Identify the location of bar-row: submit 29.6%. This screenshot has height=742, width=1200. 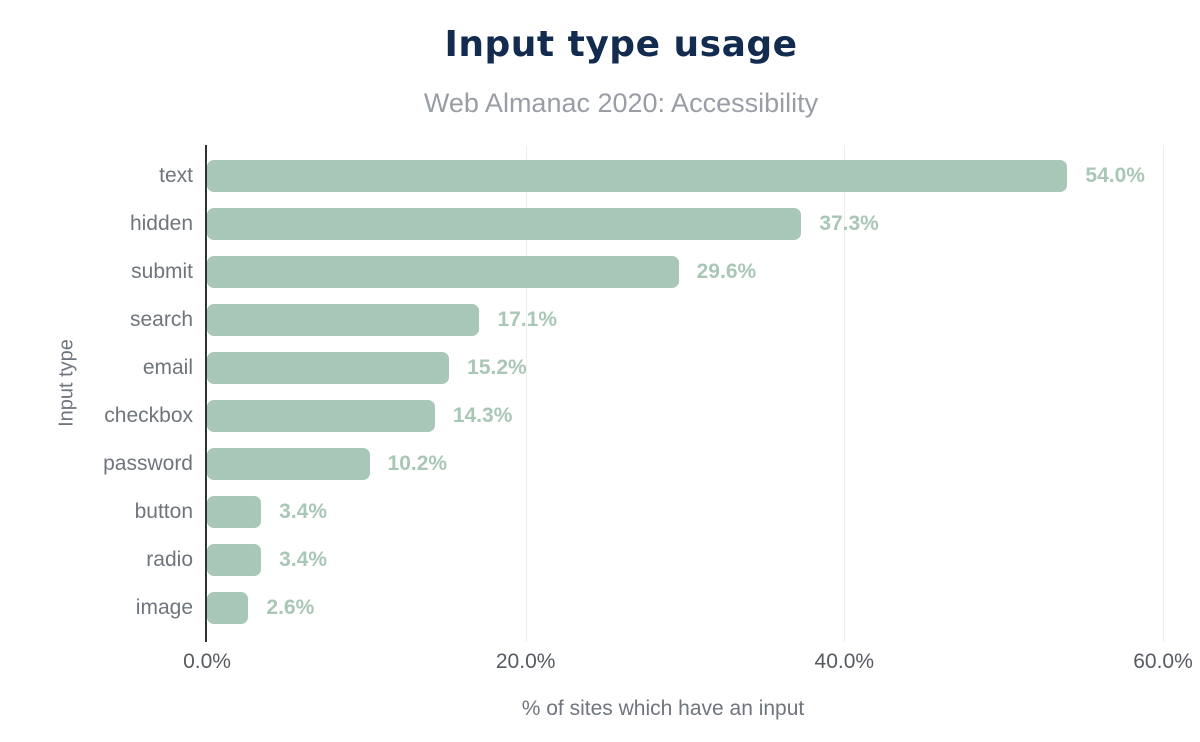
(647, 272).